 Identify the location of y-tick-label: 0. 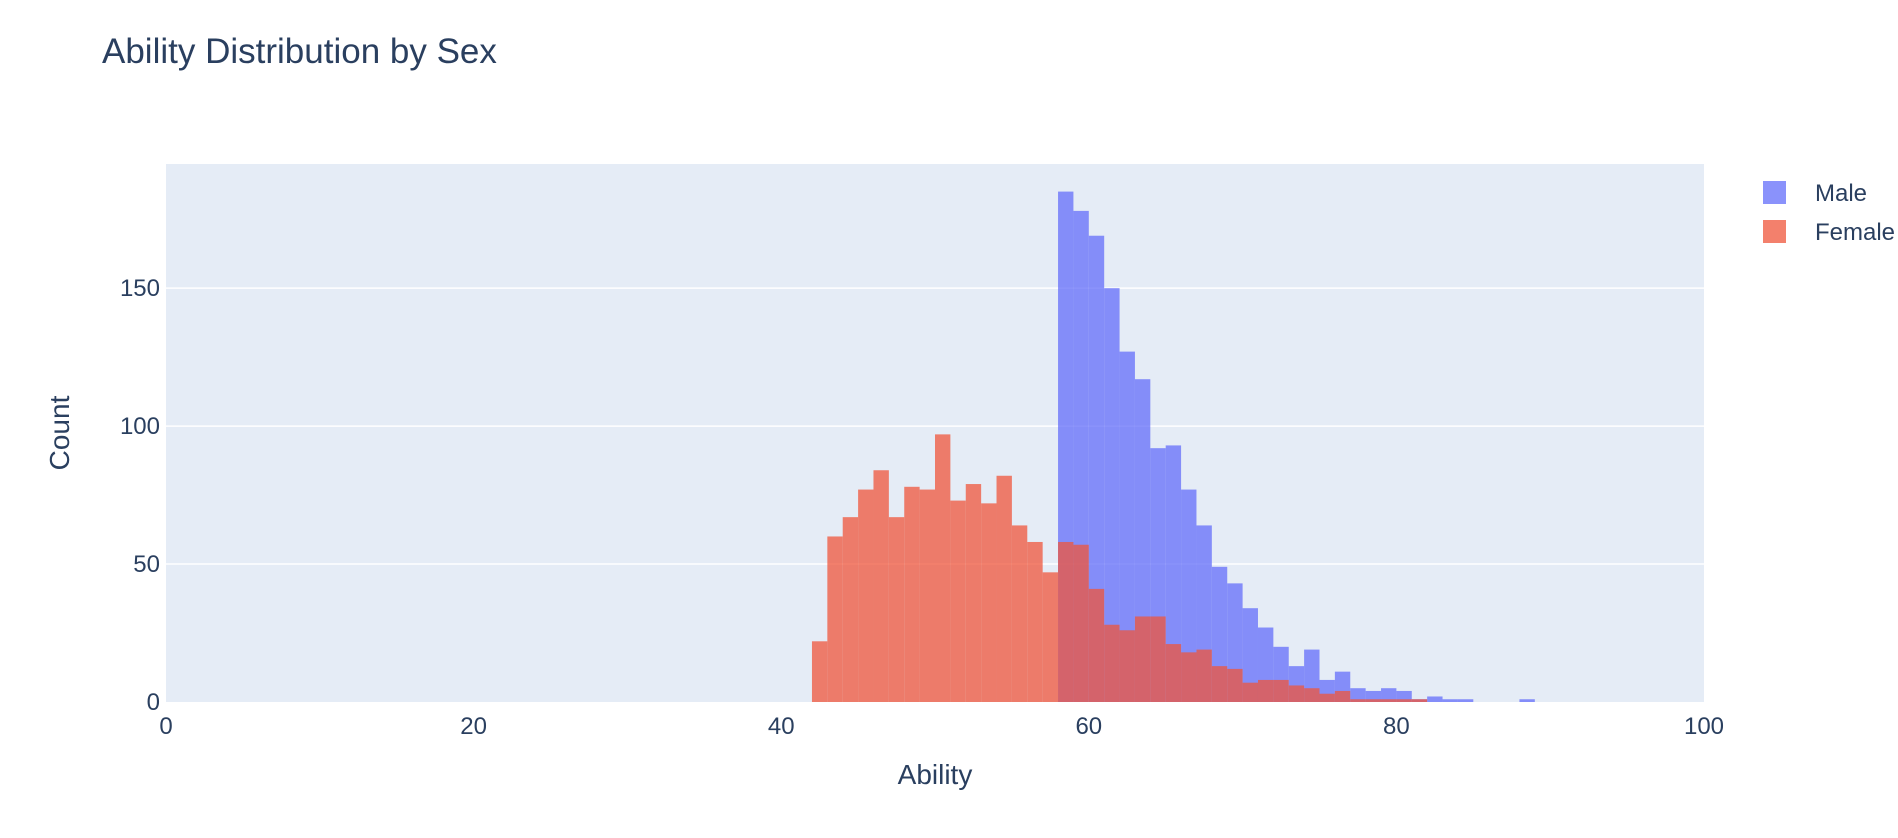
(153, 702).